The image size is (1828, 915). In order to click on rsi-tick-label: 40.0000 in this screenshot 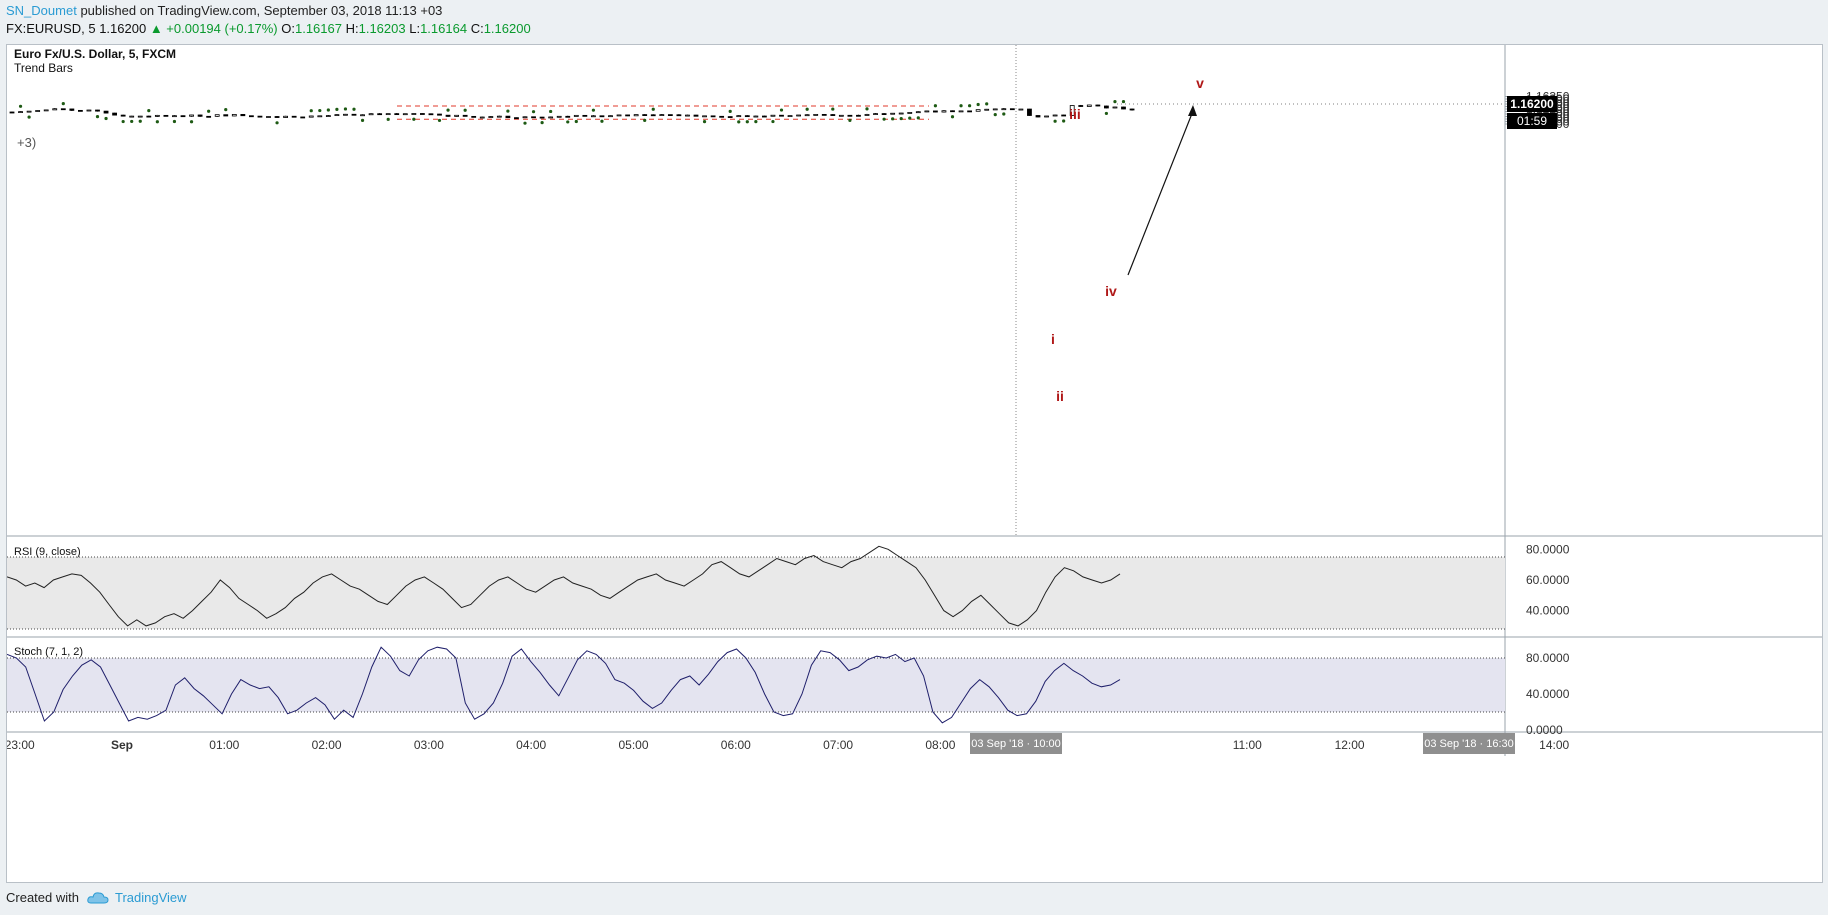, I will do `click(1548, 611)`.